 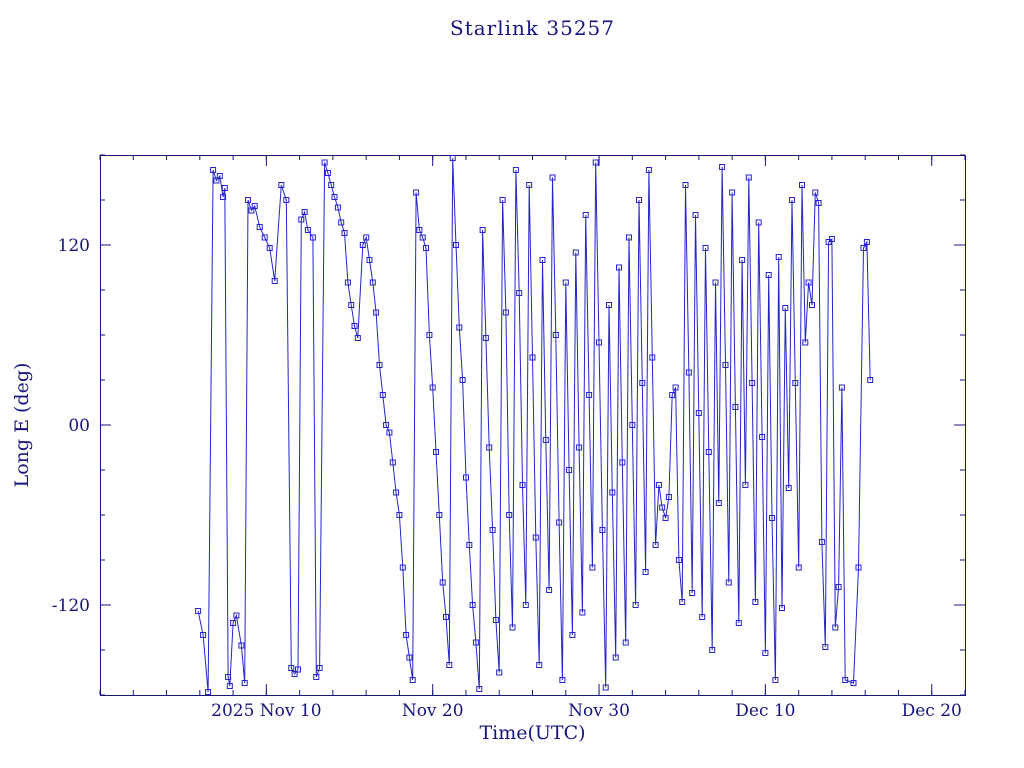 I want to click on y-tick-label: 00, so click(x=79, y=426).